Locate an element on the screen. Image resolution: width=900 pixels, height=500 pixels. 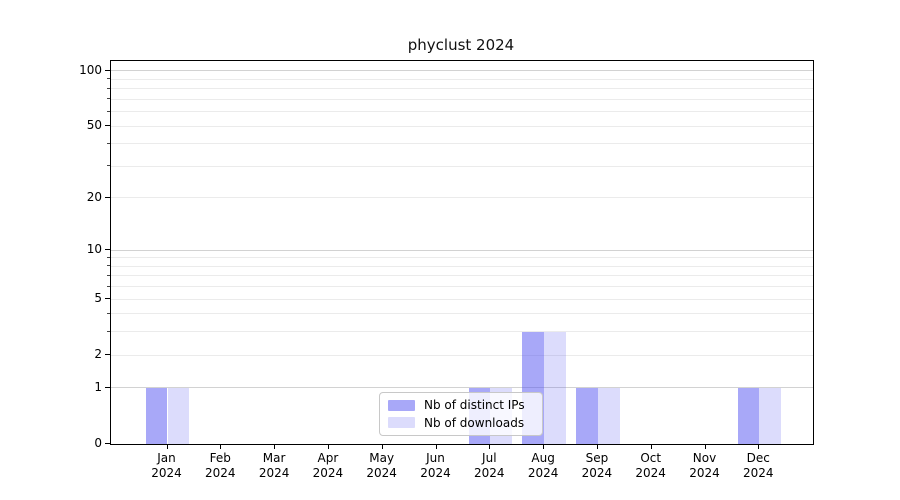
x-tick-label: Jun 2024 is located at coordinates (435, 465).